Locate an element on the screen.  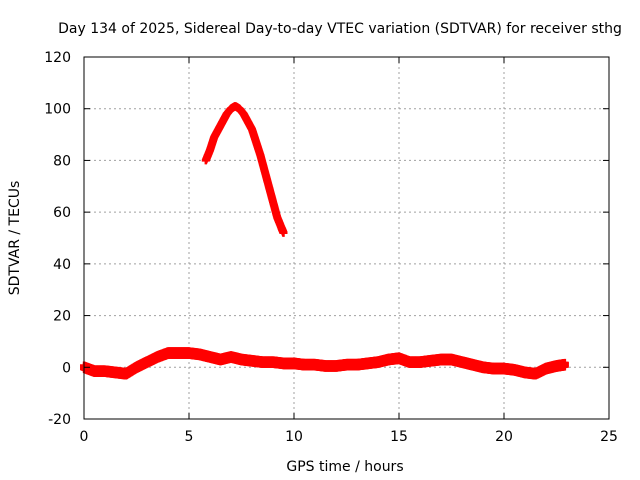
y-tick-label: 0 is located at coordinates (66, 368).